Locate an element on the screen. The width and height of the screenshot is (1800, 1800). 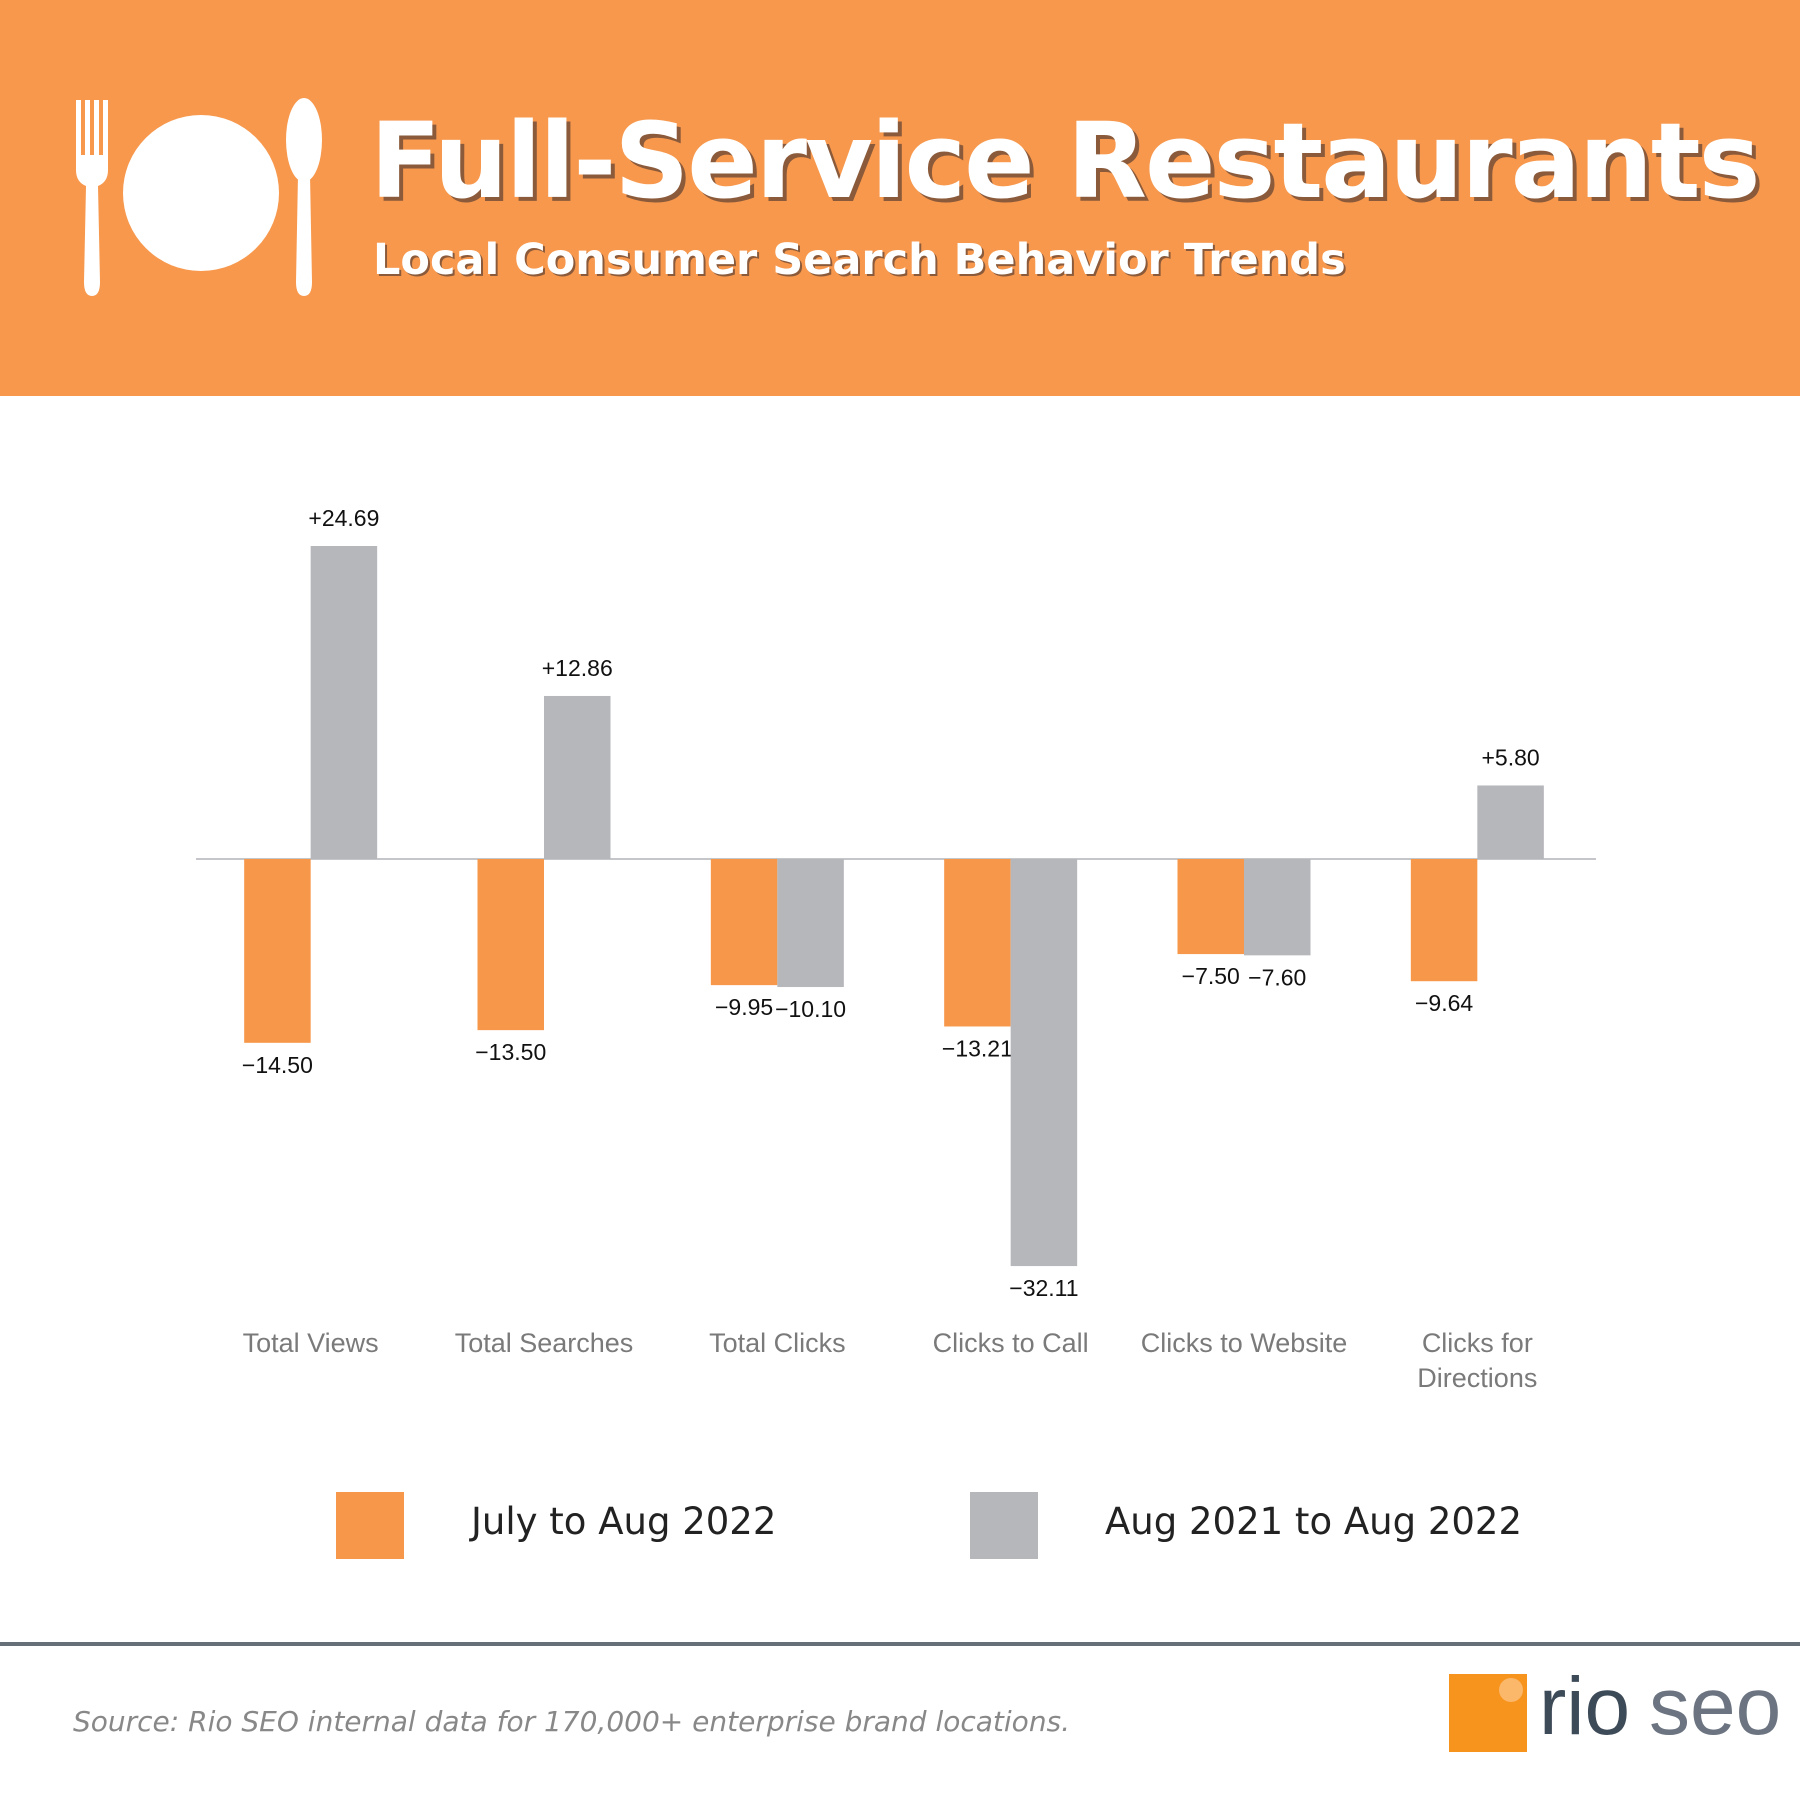
value-label: −14.50 is located at coordinates (277, 1065).